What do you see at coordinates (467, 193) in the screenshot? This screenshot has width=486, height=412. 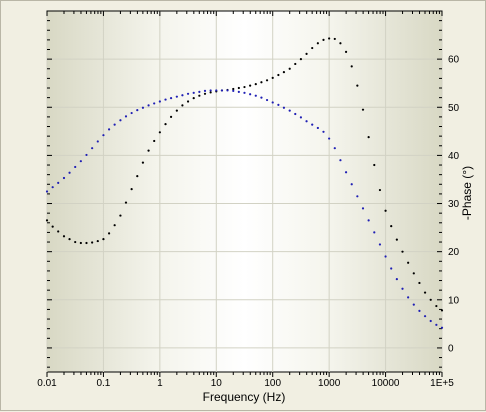 I see `y-axis-title: -Phase (°)` at bounding box center [467, 193].